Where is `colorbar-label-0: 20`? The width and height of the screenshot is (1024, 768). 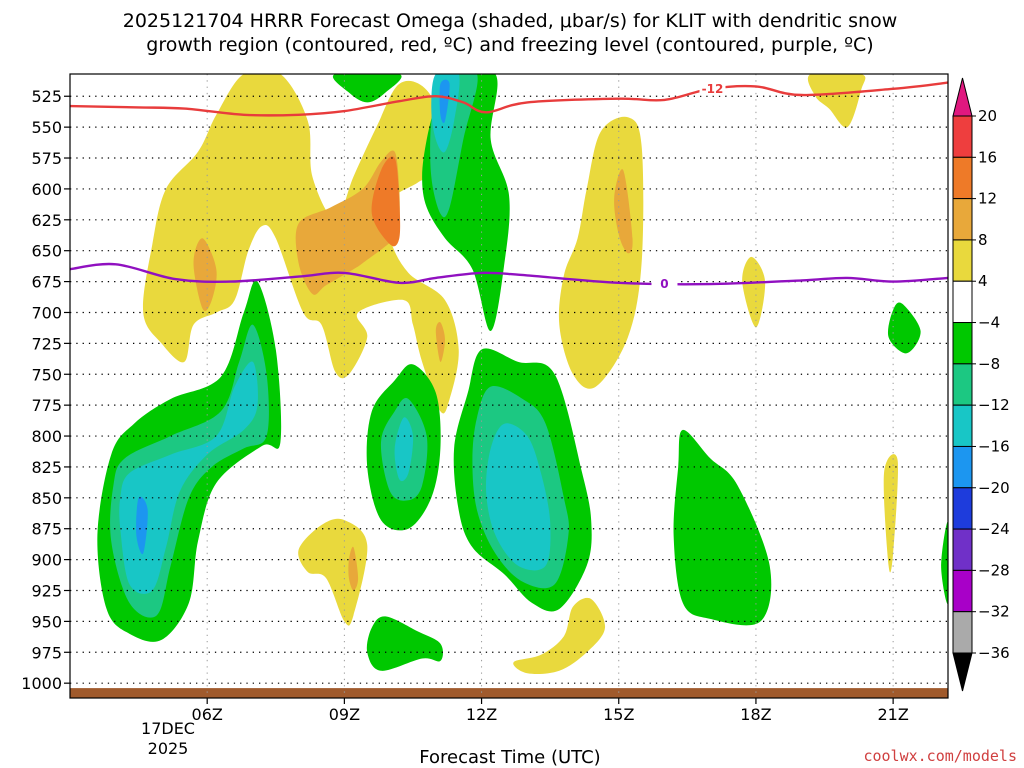 colorbar-label-0: 20 is located at coordinates (987, 116).